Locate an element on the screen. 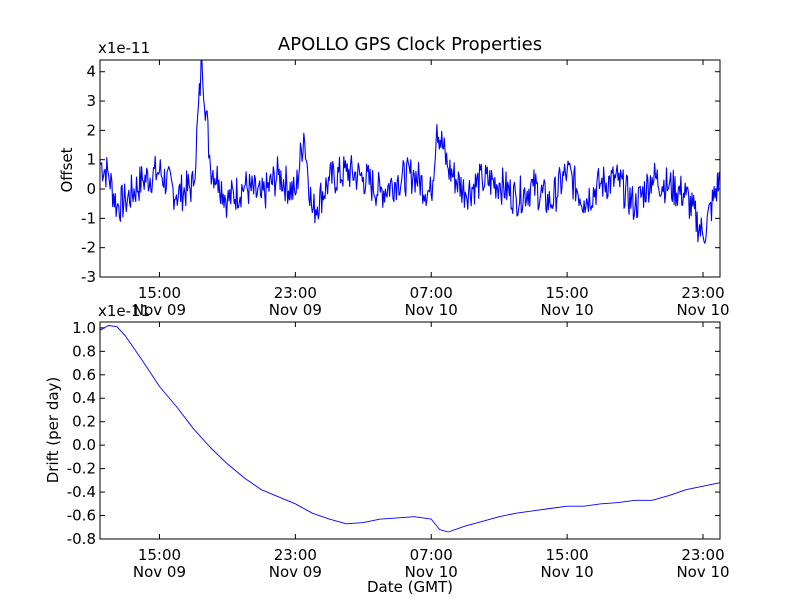  drift-y-tick-label: -0.8 is located at coordinates (81, 539).